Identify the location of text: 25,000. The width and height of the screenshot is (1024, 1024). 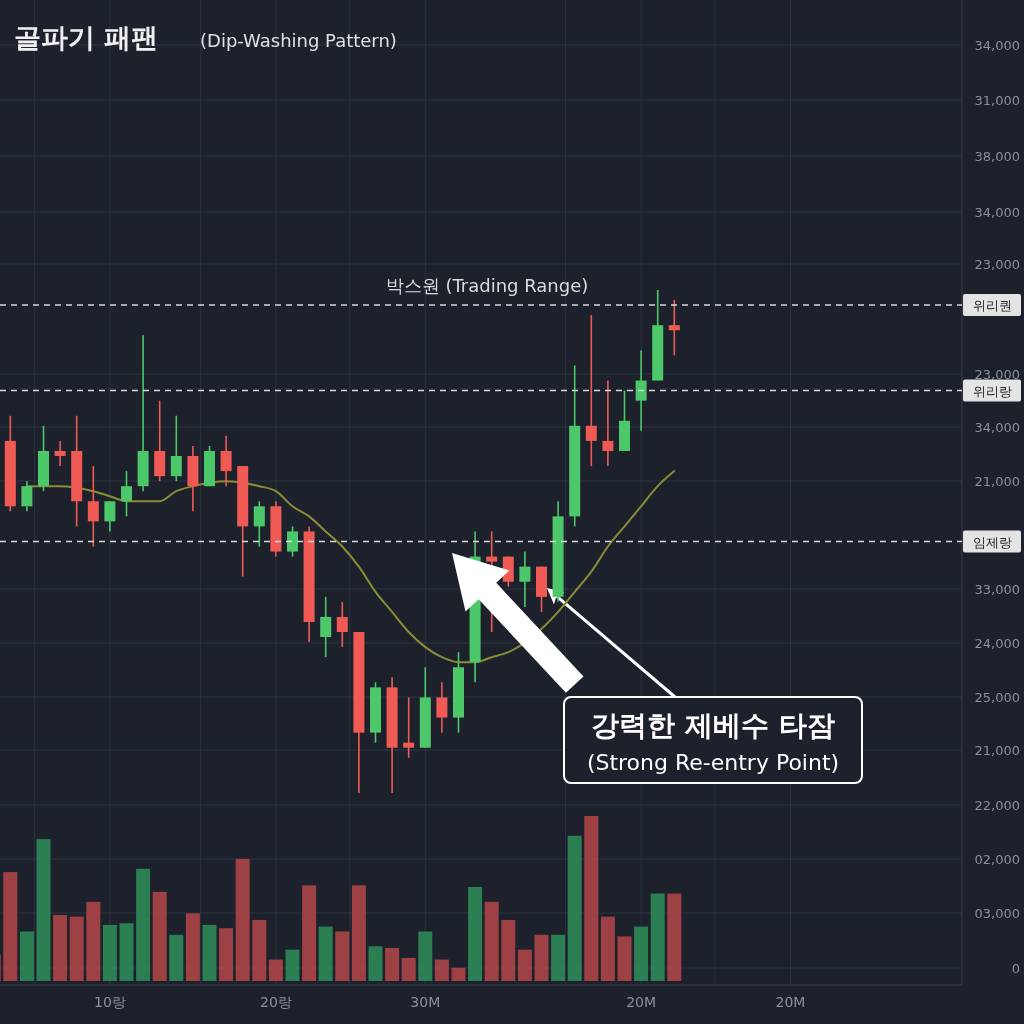
(997, 697).